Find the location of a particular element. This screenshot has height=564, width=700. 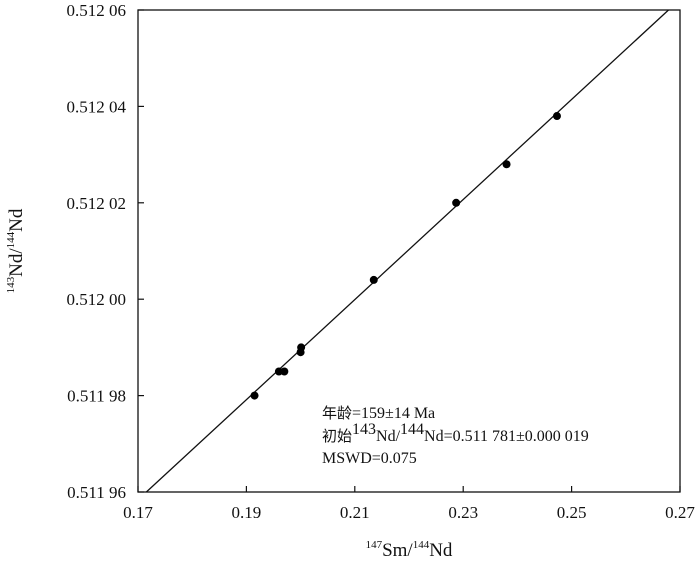

y-tick-label-2: 0.512 00 is located at coordinates (97, 299).